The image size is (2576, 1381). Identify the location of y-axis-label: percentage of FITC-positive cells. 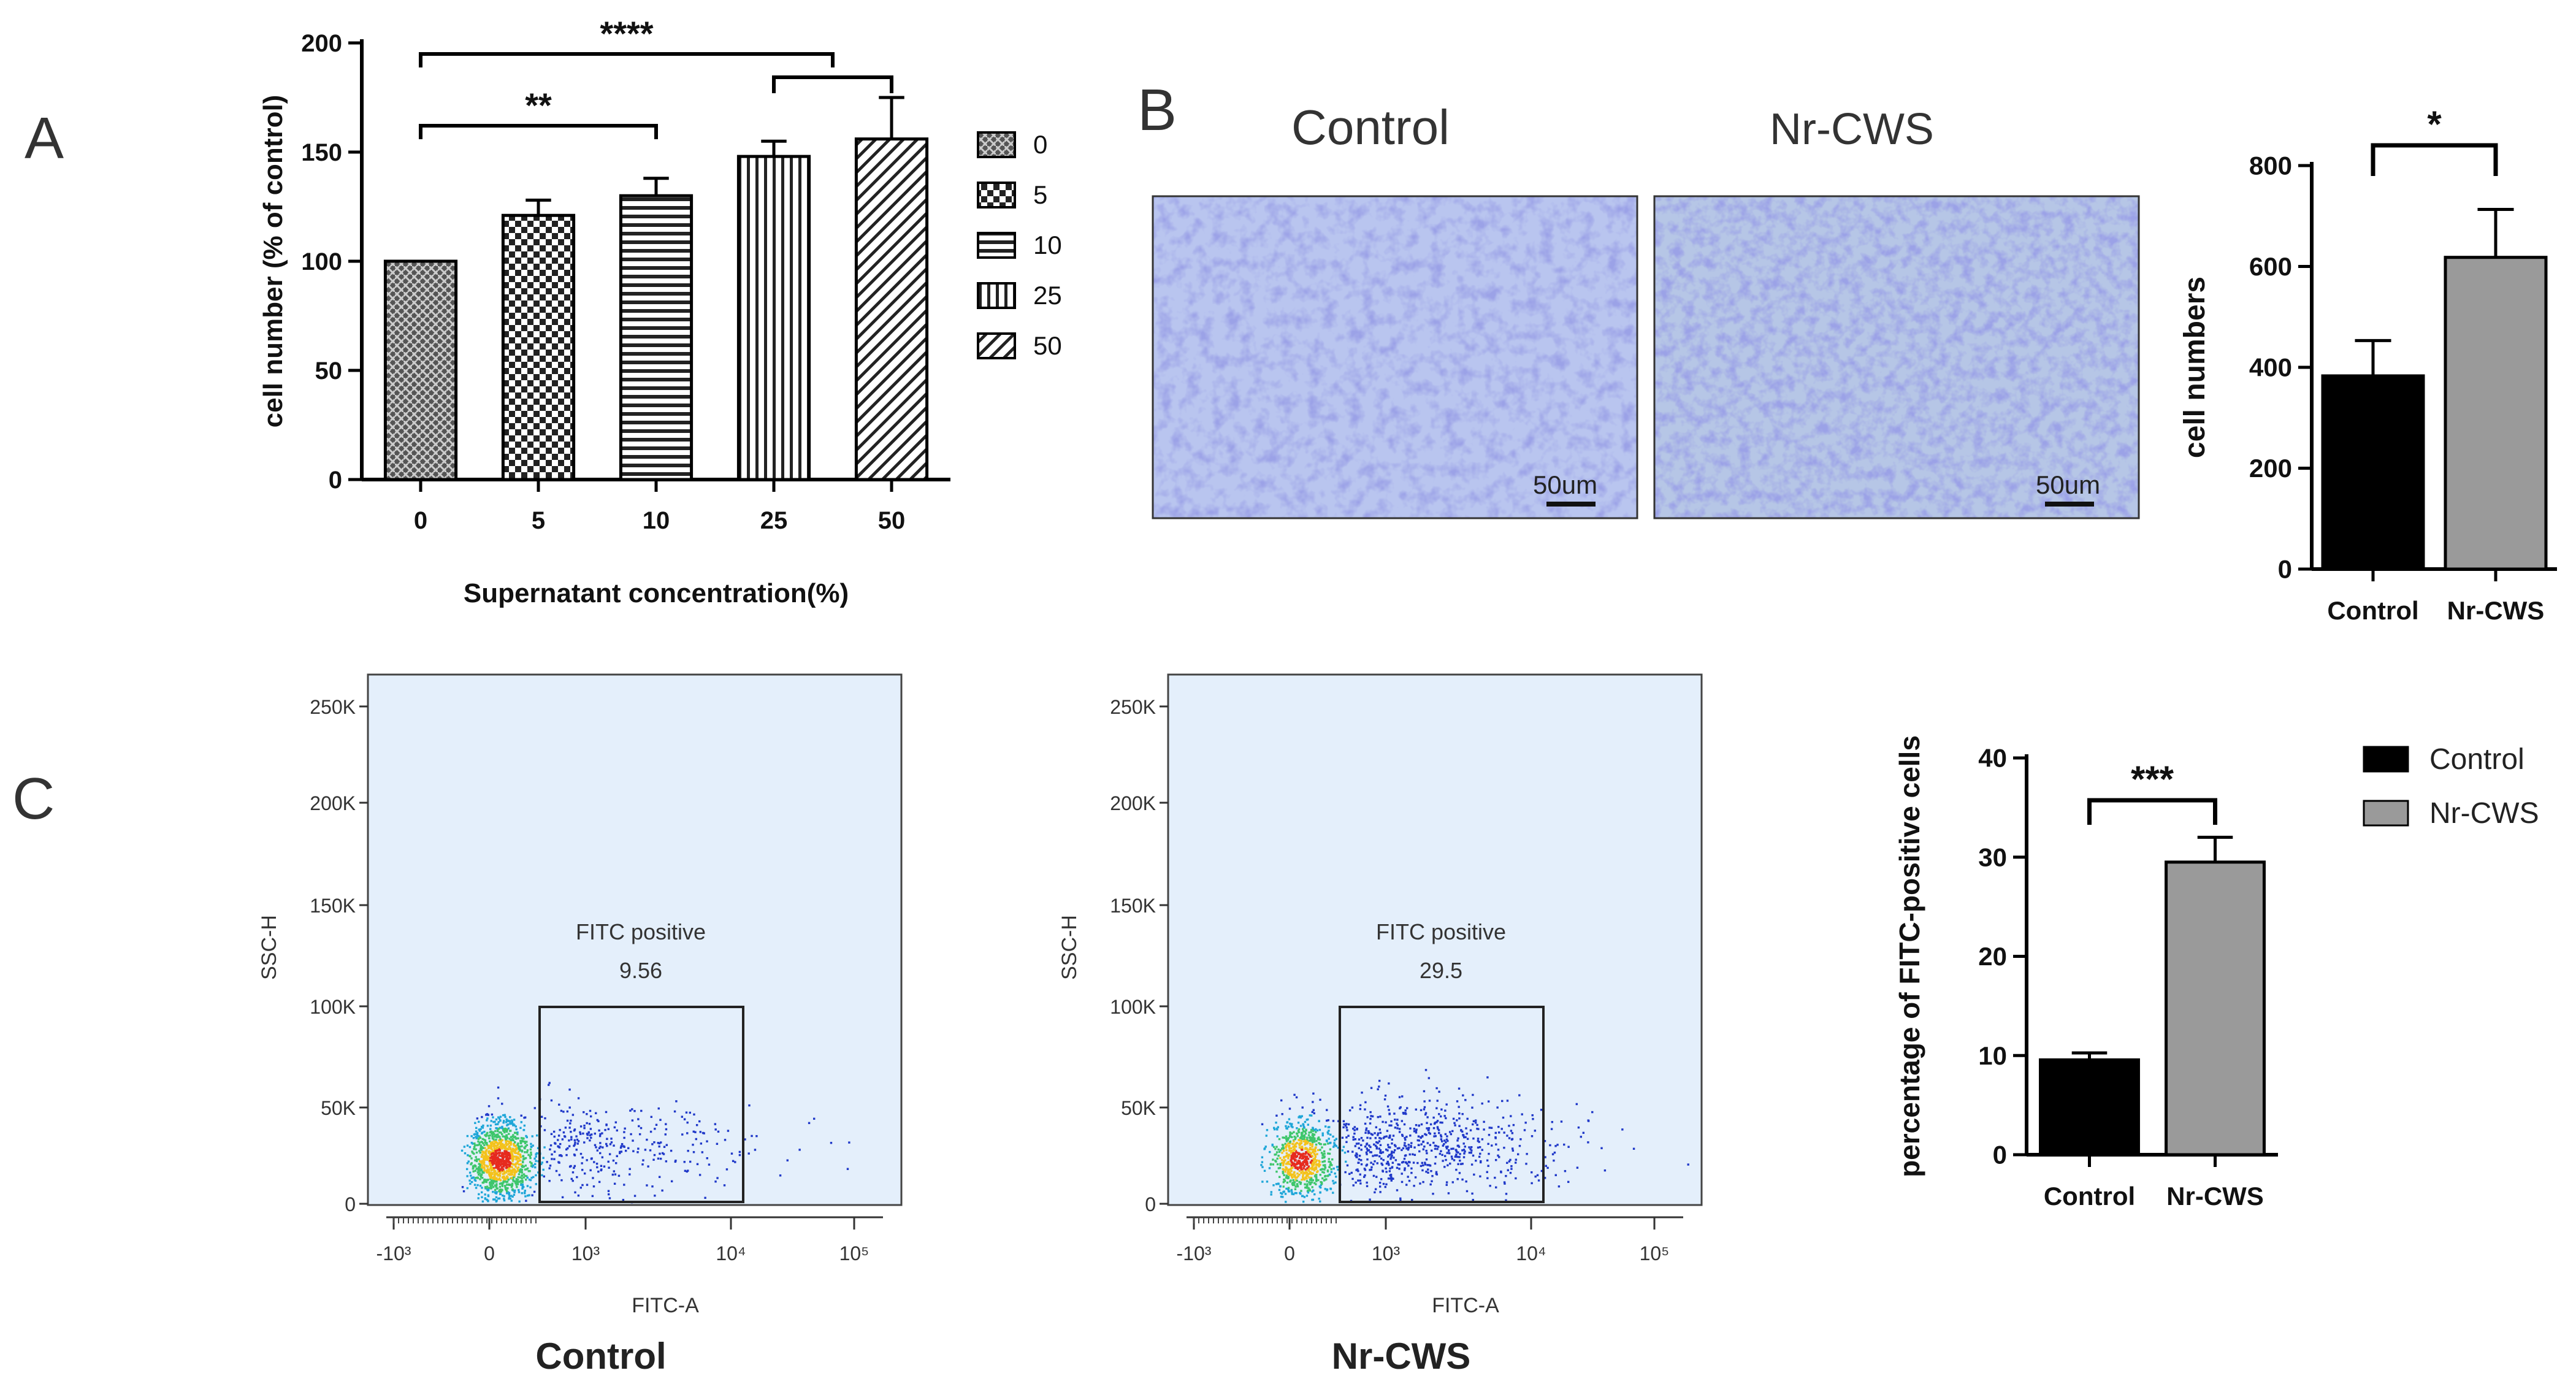
(1909, 956).